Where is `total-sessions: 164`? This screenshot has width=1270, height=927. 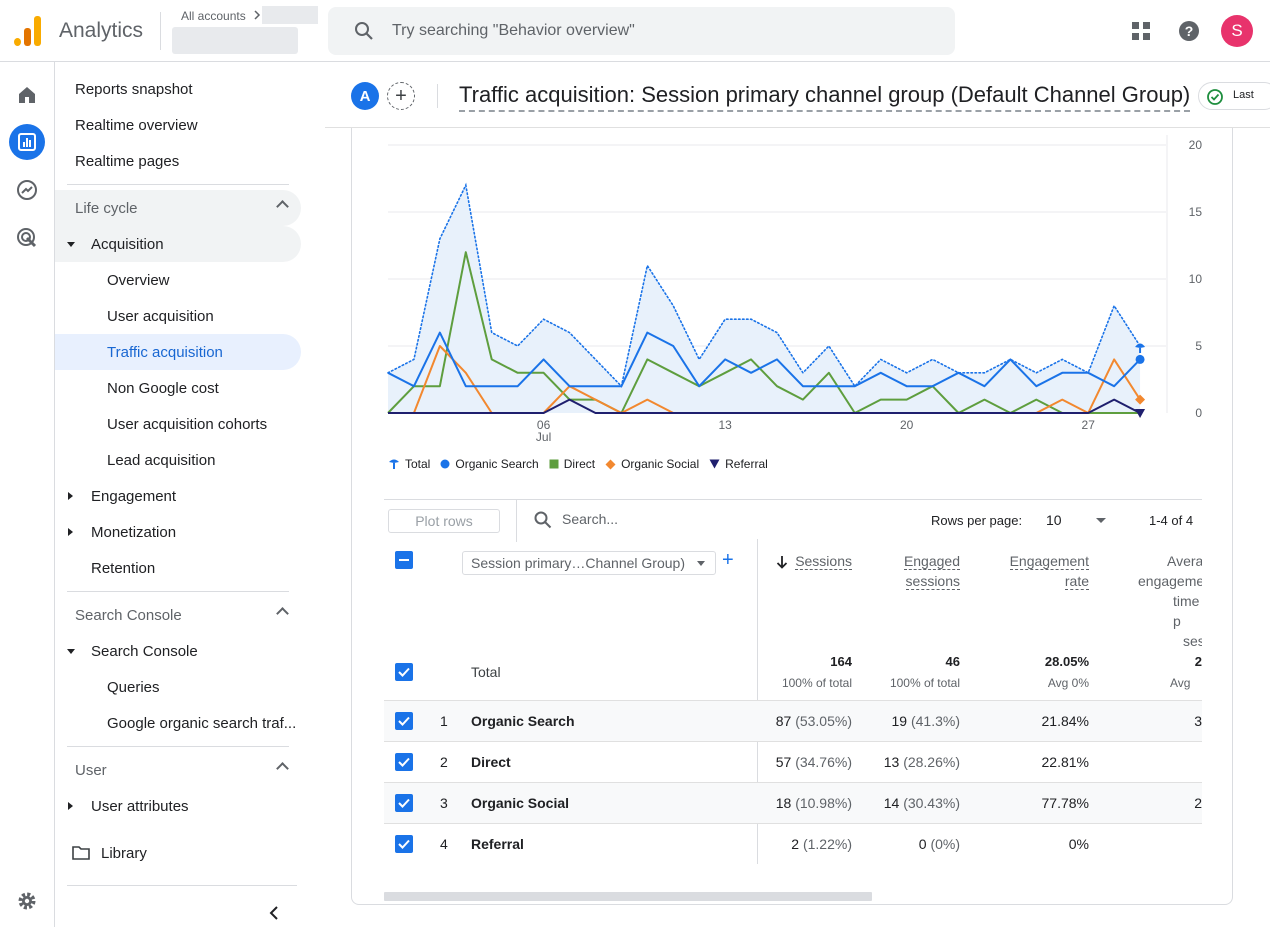 total-sessions: 164 is located at coordinates (841, 661).